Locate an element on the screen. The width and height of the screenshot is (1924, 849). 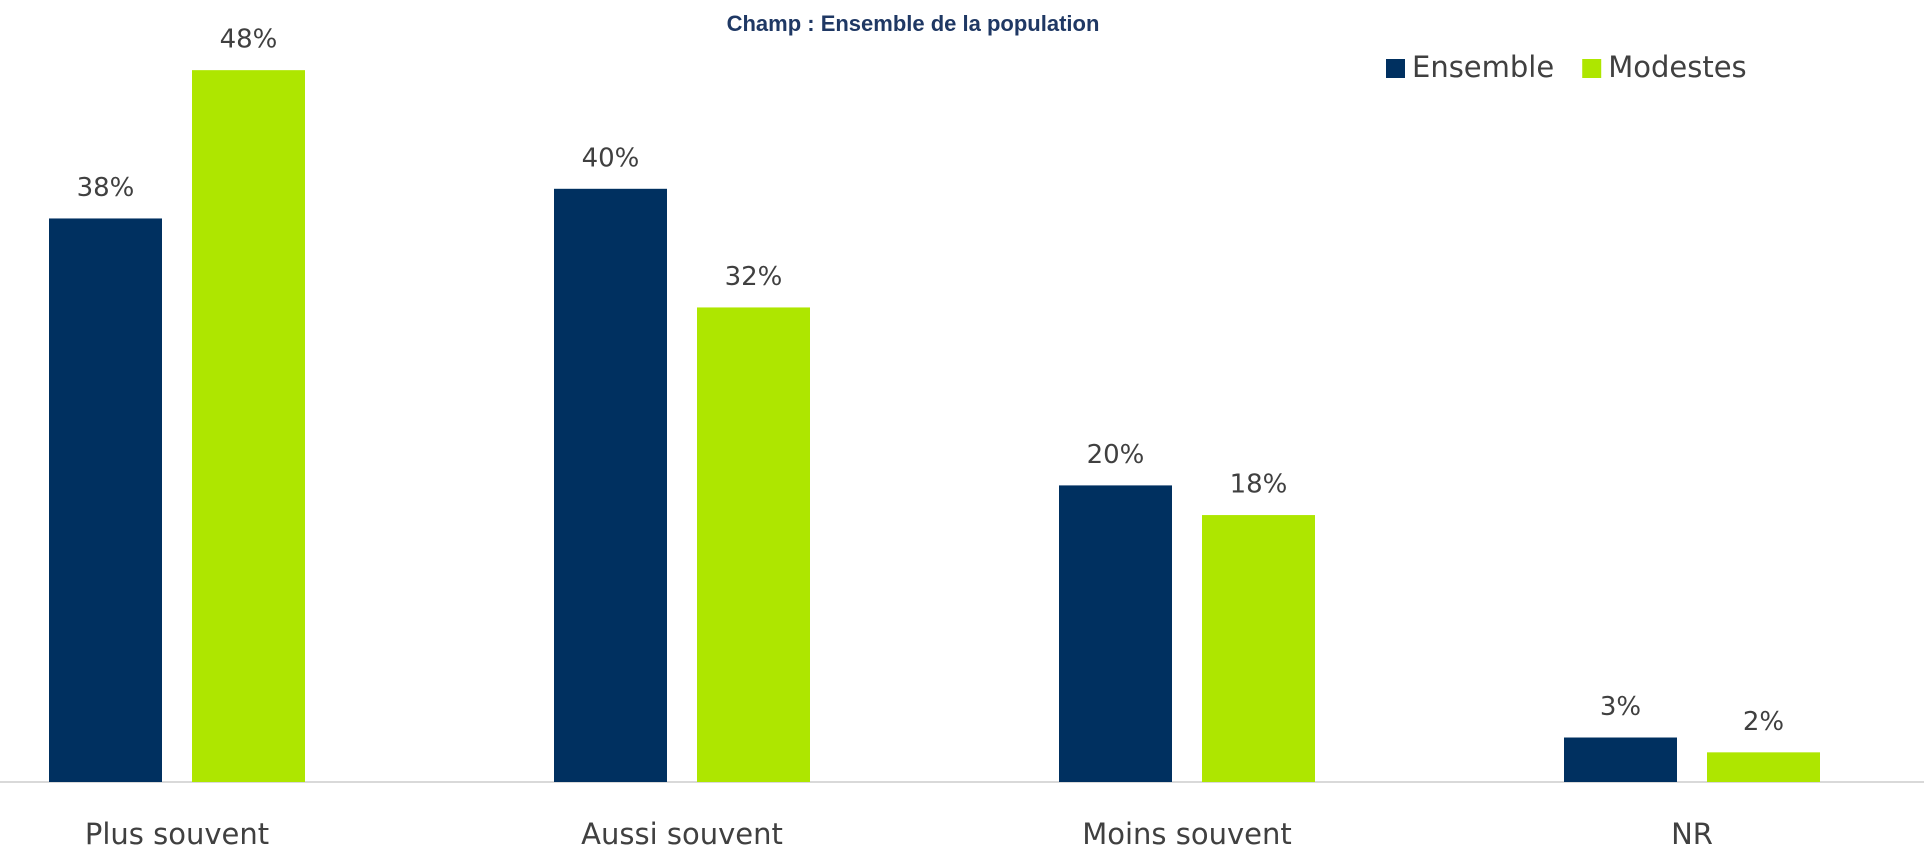
legend-label: Modestes is located at coordinates (1677, 67).